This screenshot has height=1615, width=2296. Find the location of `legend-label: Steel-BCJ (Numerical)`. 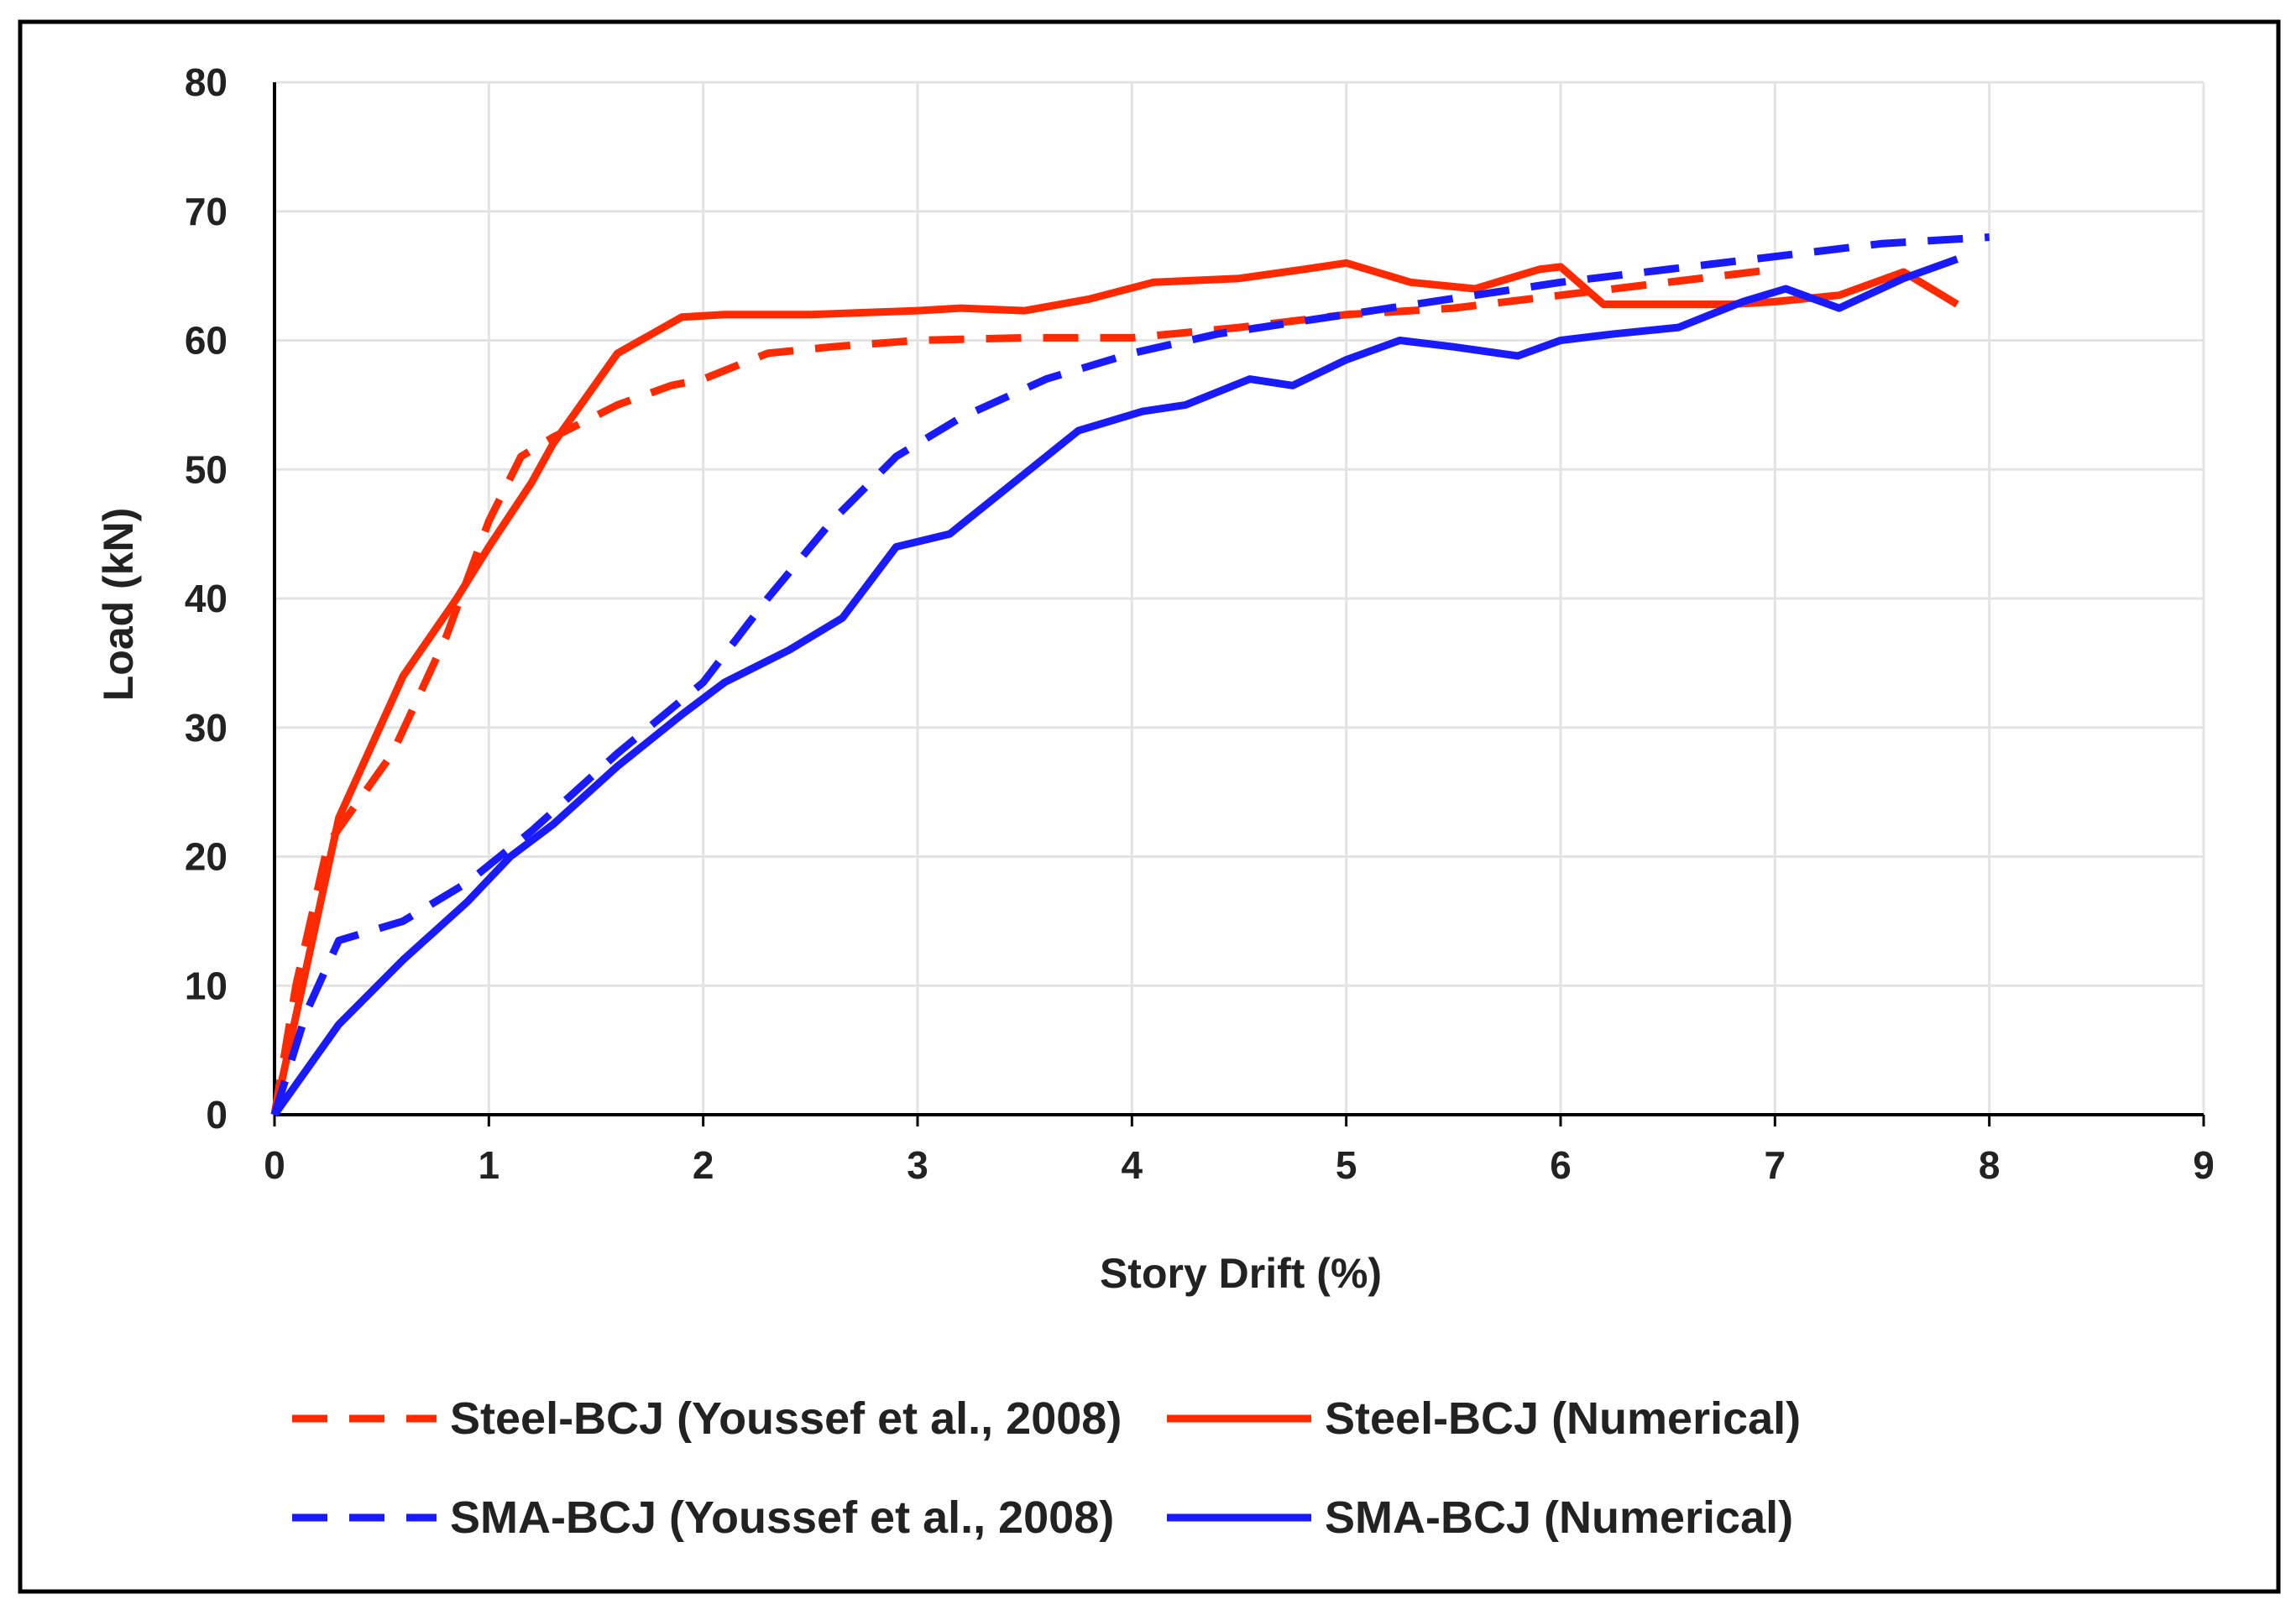

legend-label: Steel-BCJ (Numerical) is located at coordinates (1563, 1418).